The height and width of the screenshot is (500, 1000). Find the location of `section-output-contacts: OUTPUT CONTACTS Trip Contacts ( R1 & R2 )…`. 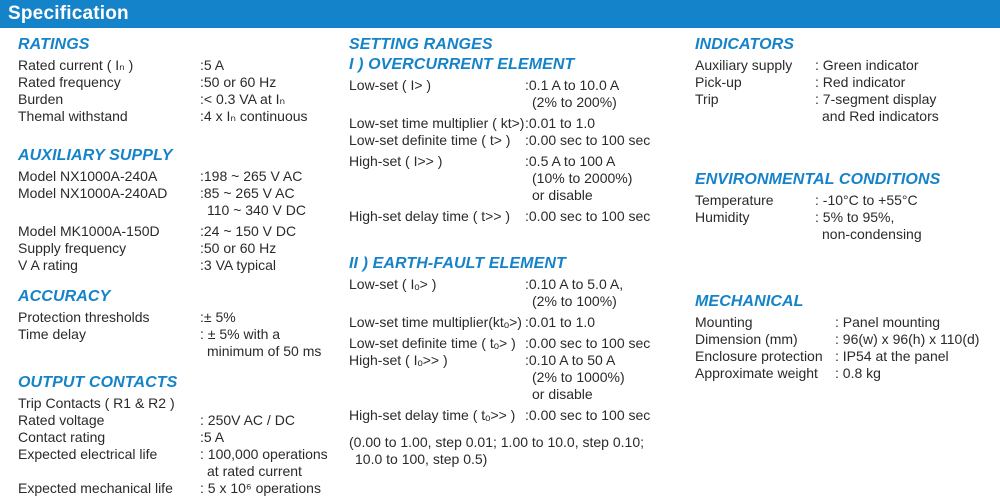

section-output-contacts: OUTPUT CONTACTS Trip Contacts ( R1 & R2 )… is located at coordinates (186, 435).